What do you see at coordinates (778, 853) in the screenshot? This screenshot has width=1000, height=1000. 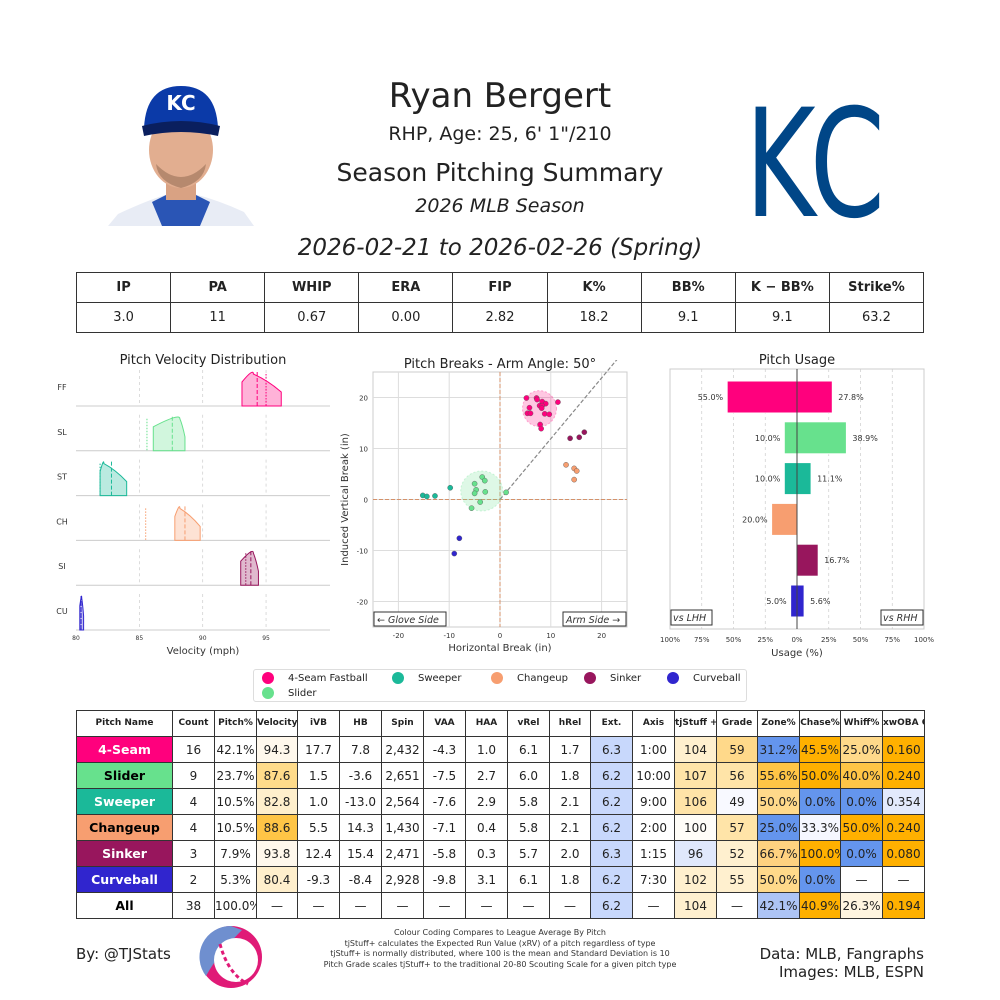 I see `table-cell: 66.7%` at bounding box center [778, 853].